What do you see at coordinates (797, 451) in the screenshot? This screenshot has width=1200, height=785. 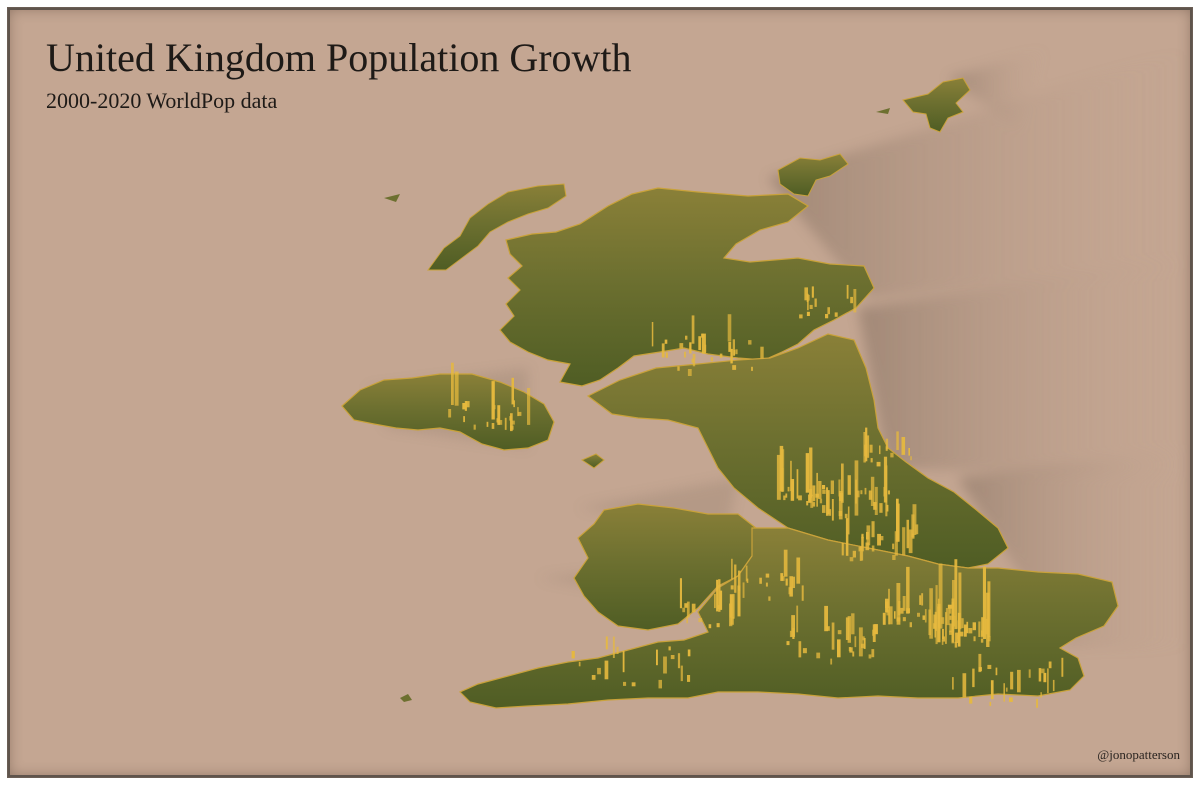 I see `northern-england` at bounding box center [797, 451].